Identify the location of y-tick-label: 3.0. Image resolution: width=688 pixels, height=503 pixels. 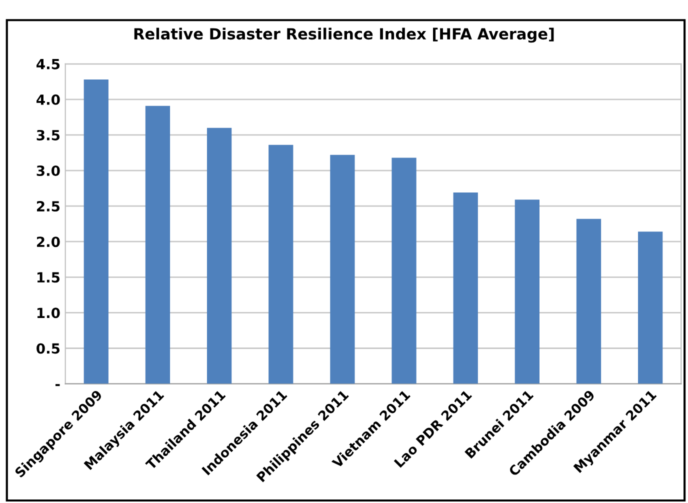
(48, 170).